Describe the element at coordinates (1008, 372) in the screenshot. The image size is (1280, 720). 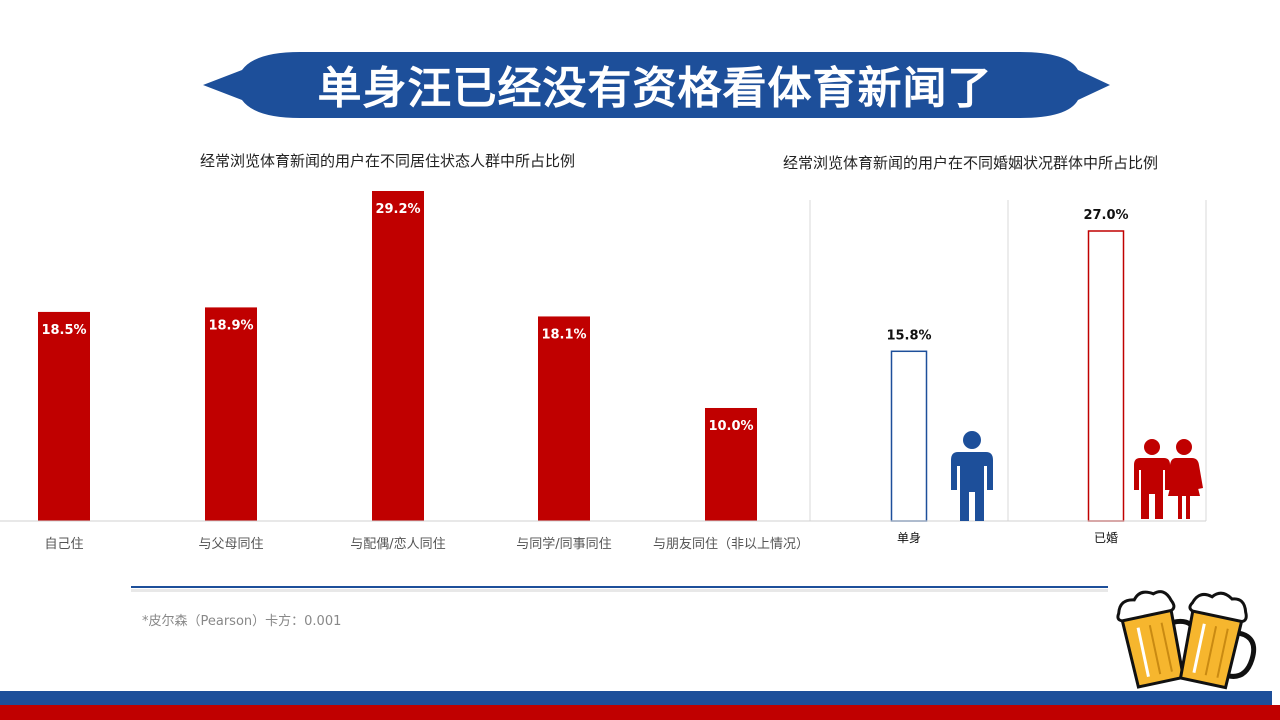
I see `marital-status-chart: 15.8% 单身 27.0% 已婚` at that location.